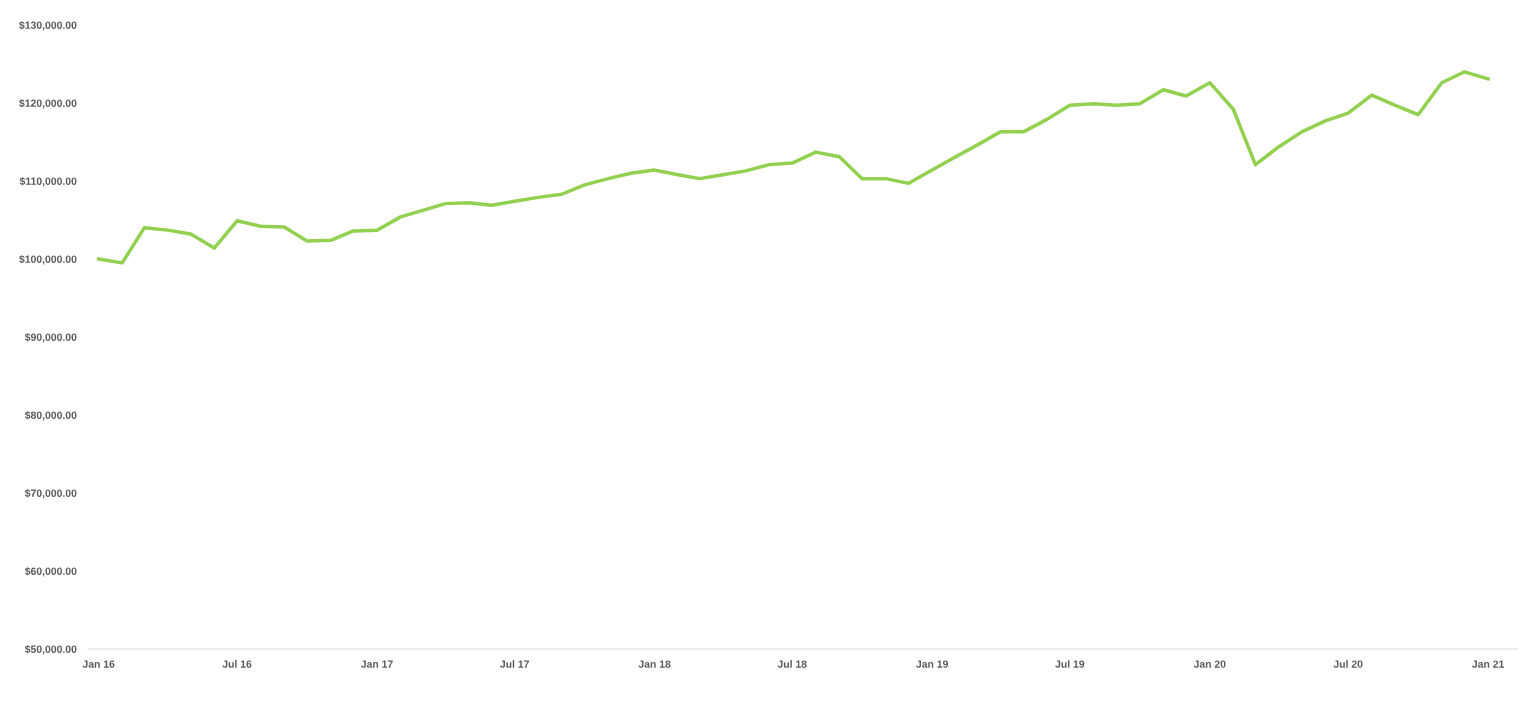 Image resolution: width=1534 pixels, height=701 pixels. I want to click on y-tick-label: $60,000.00, so click(50, 572).